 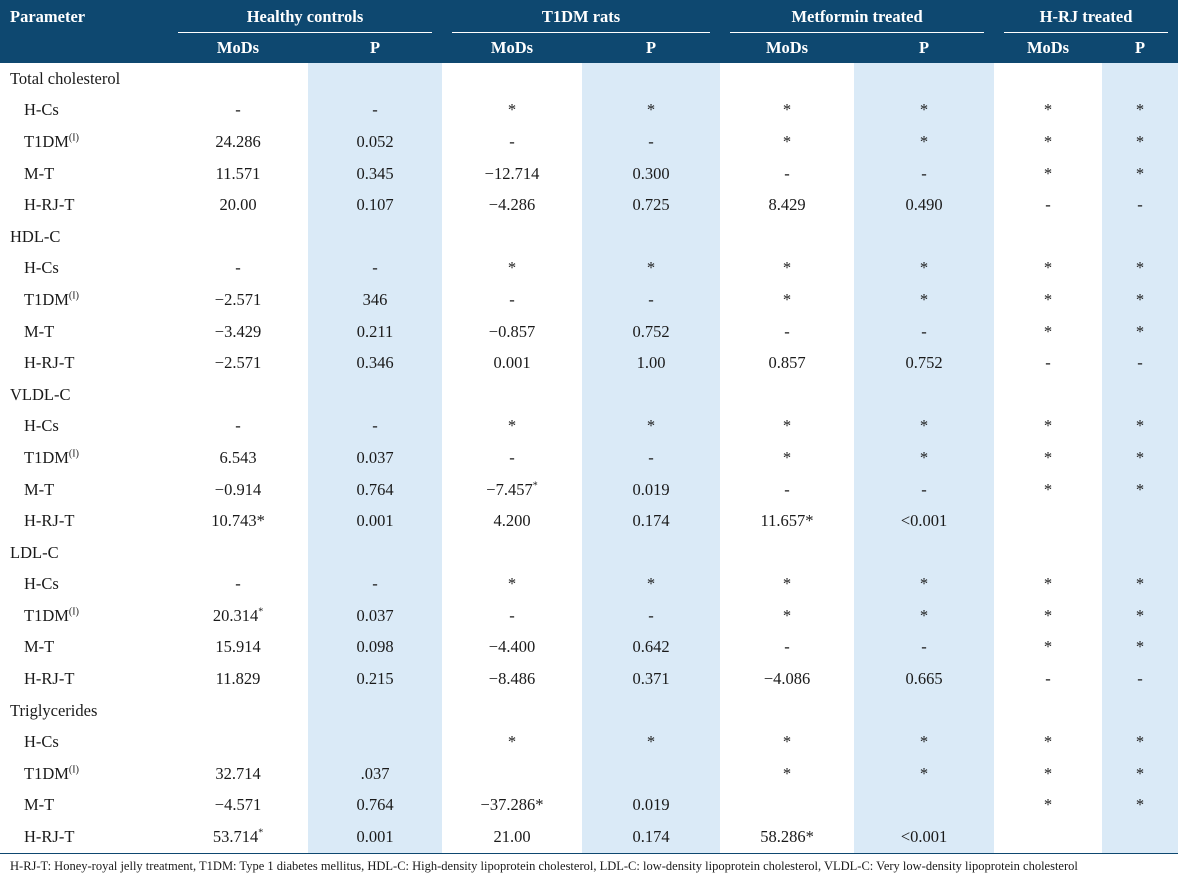 I want to click on mods-cell: 11.657*, so click(x=787, y=521).